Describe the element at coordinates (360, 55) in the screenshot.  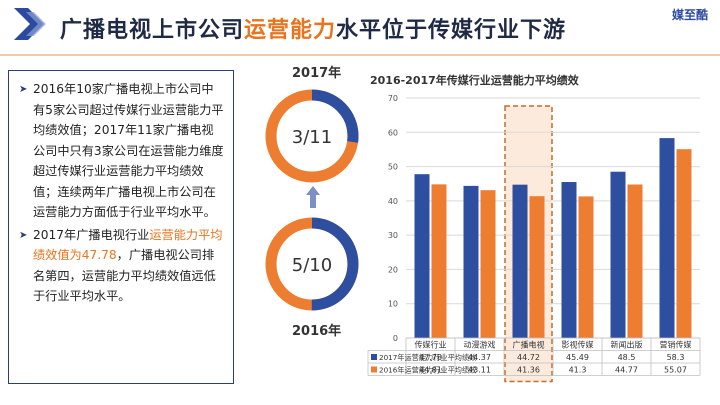
I see `title-divider` at that location.